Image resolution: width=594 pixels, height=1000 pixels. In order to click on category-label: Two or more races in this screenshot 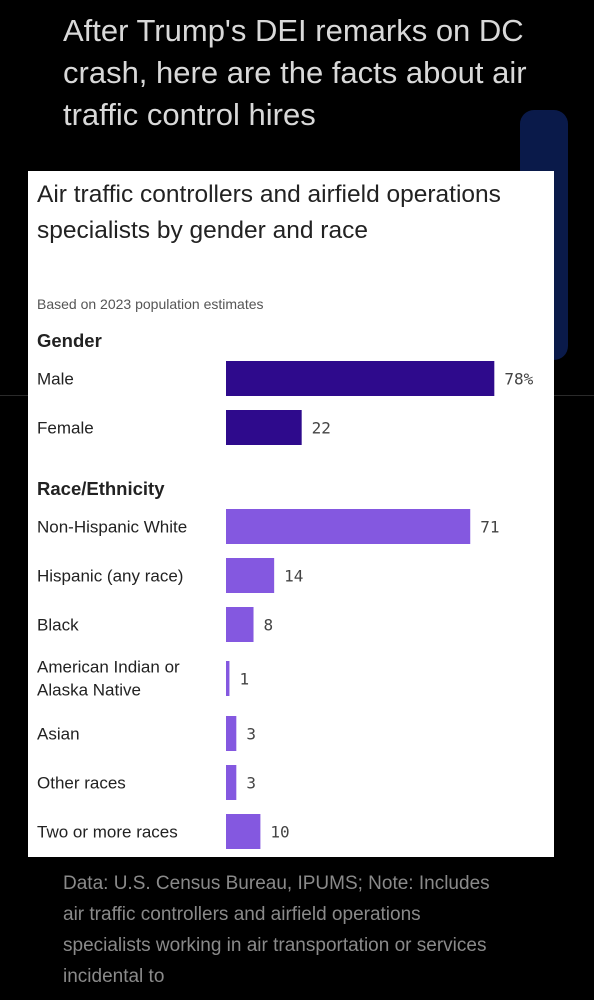, I will do `click(107, 832)`.